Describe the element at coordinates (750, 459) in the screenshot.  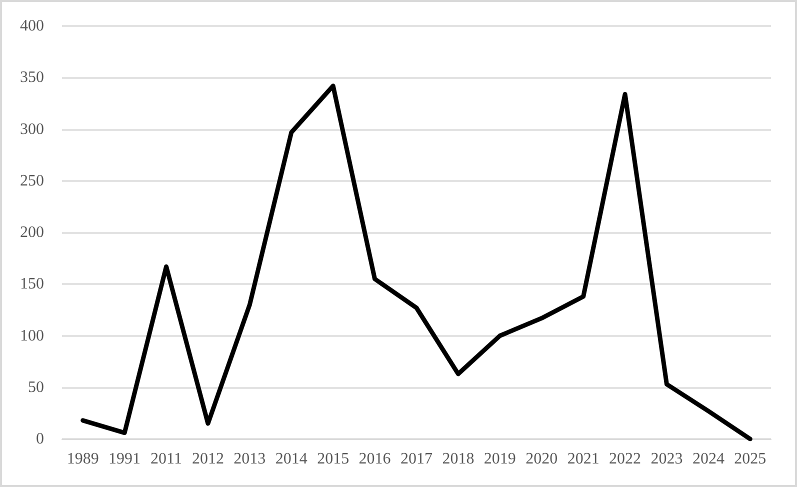
I see `x-tick-label: 2025` at that location.